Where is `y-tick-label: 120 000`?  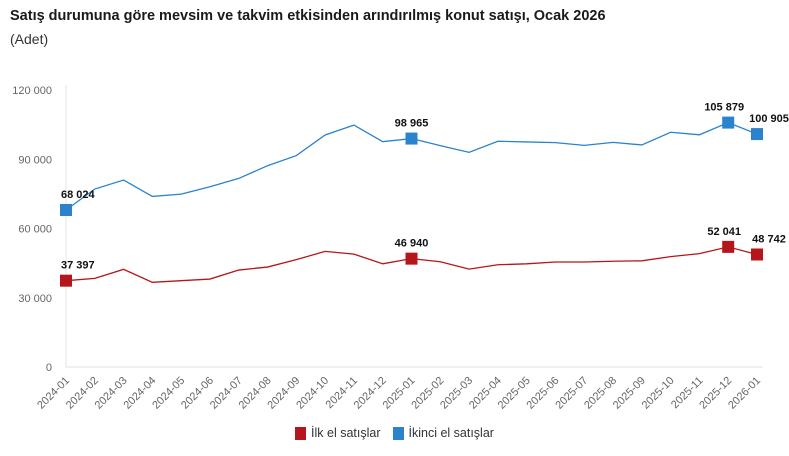
y-tick-label: 120 000 is located at coordinates (32, 91).